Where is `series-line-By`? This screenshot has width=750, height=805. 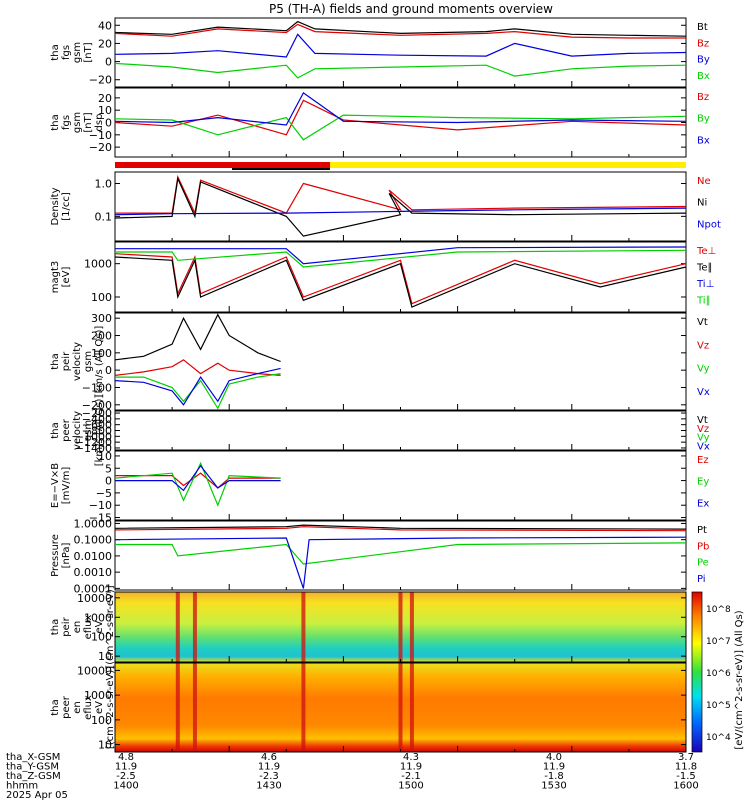
series-line-By is located at coordinates (400, 45).